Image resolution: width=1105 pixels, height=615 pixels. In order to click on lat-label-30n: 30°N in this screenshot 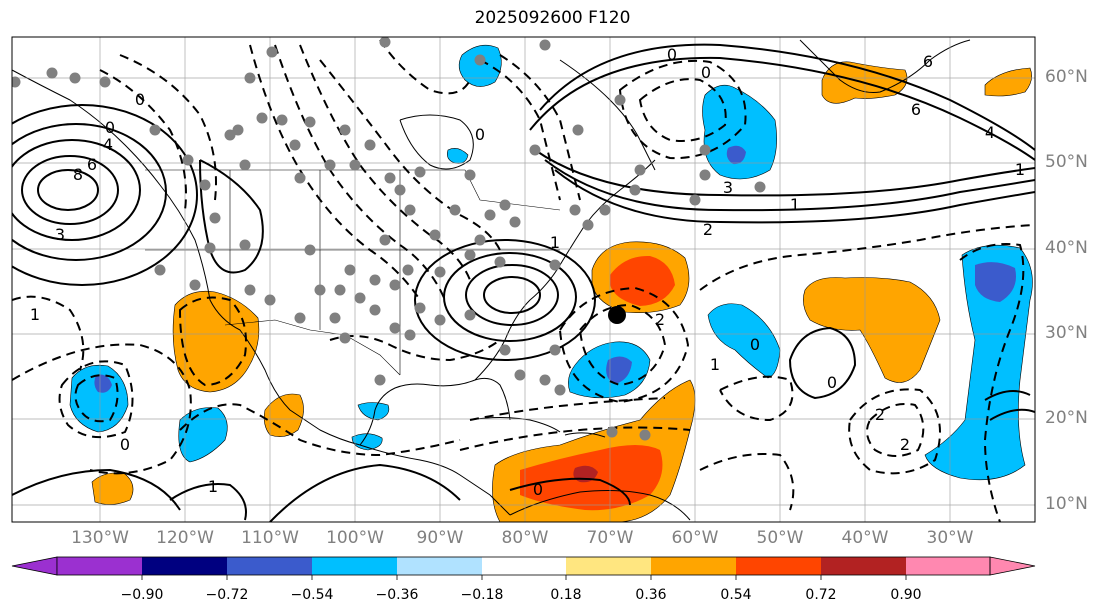, I will do `click(1066, 333)`.